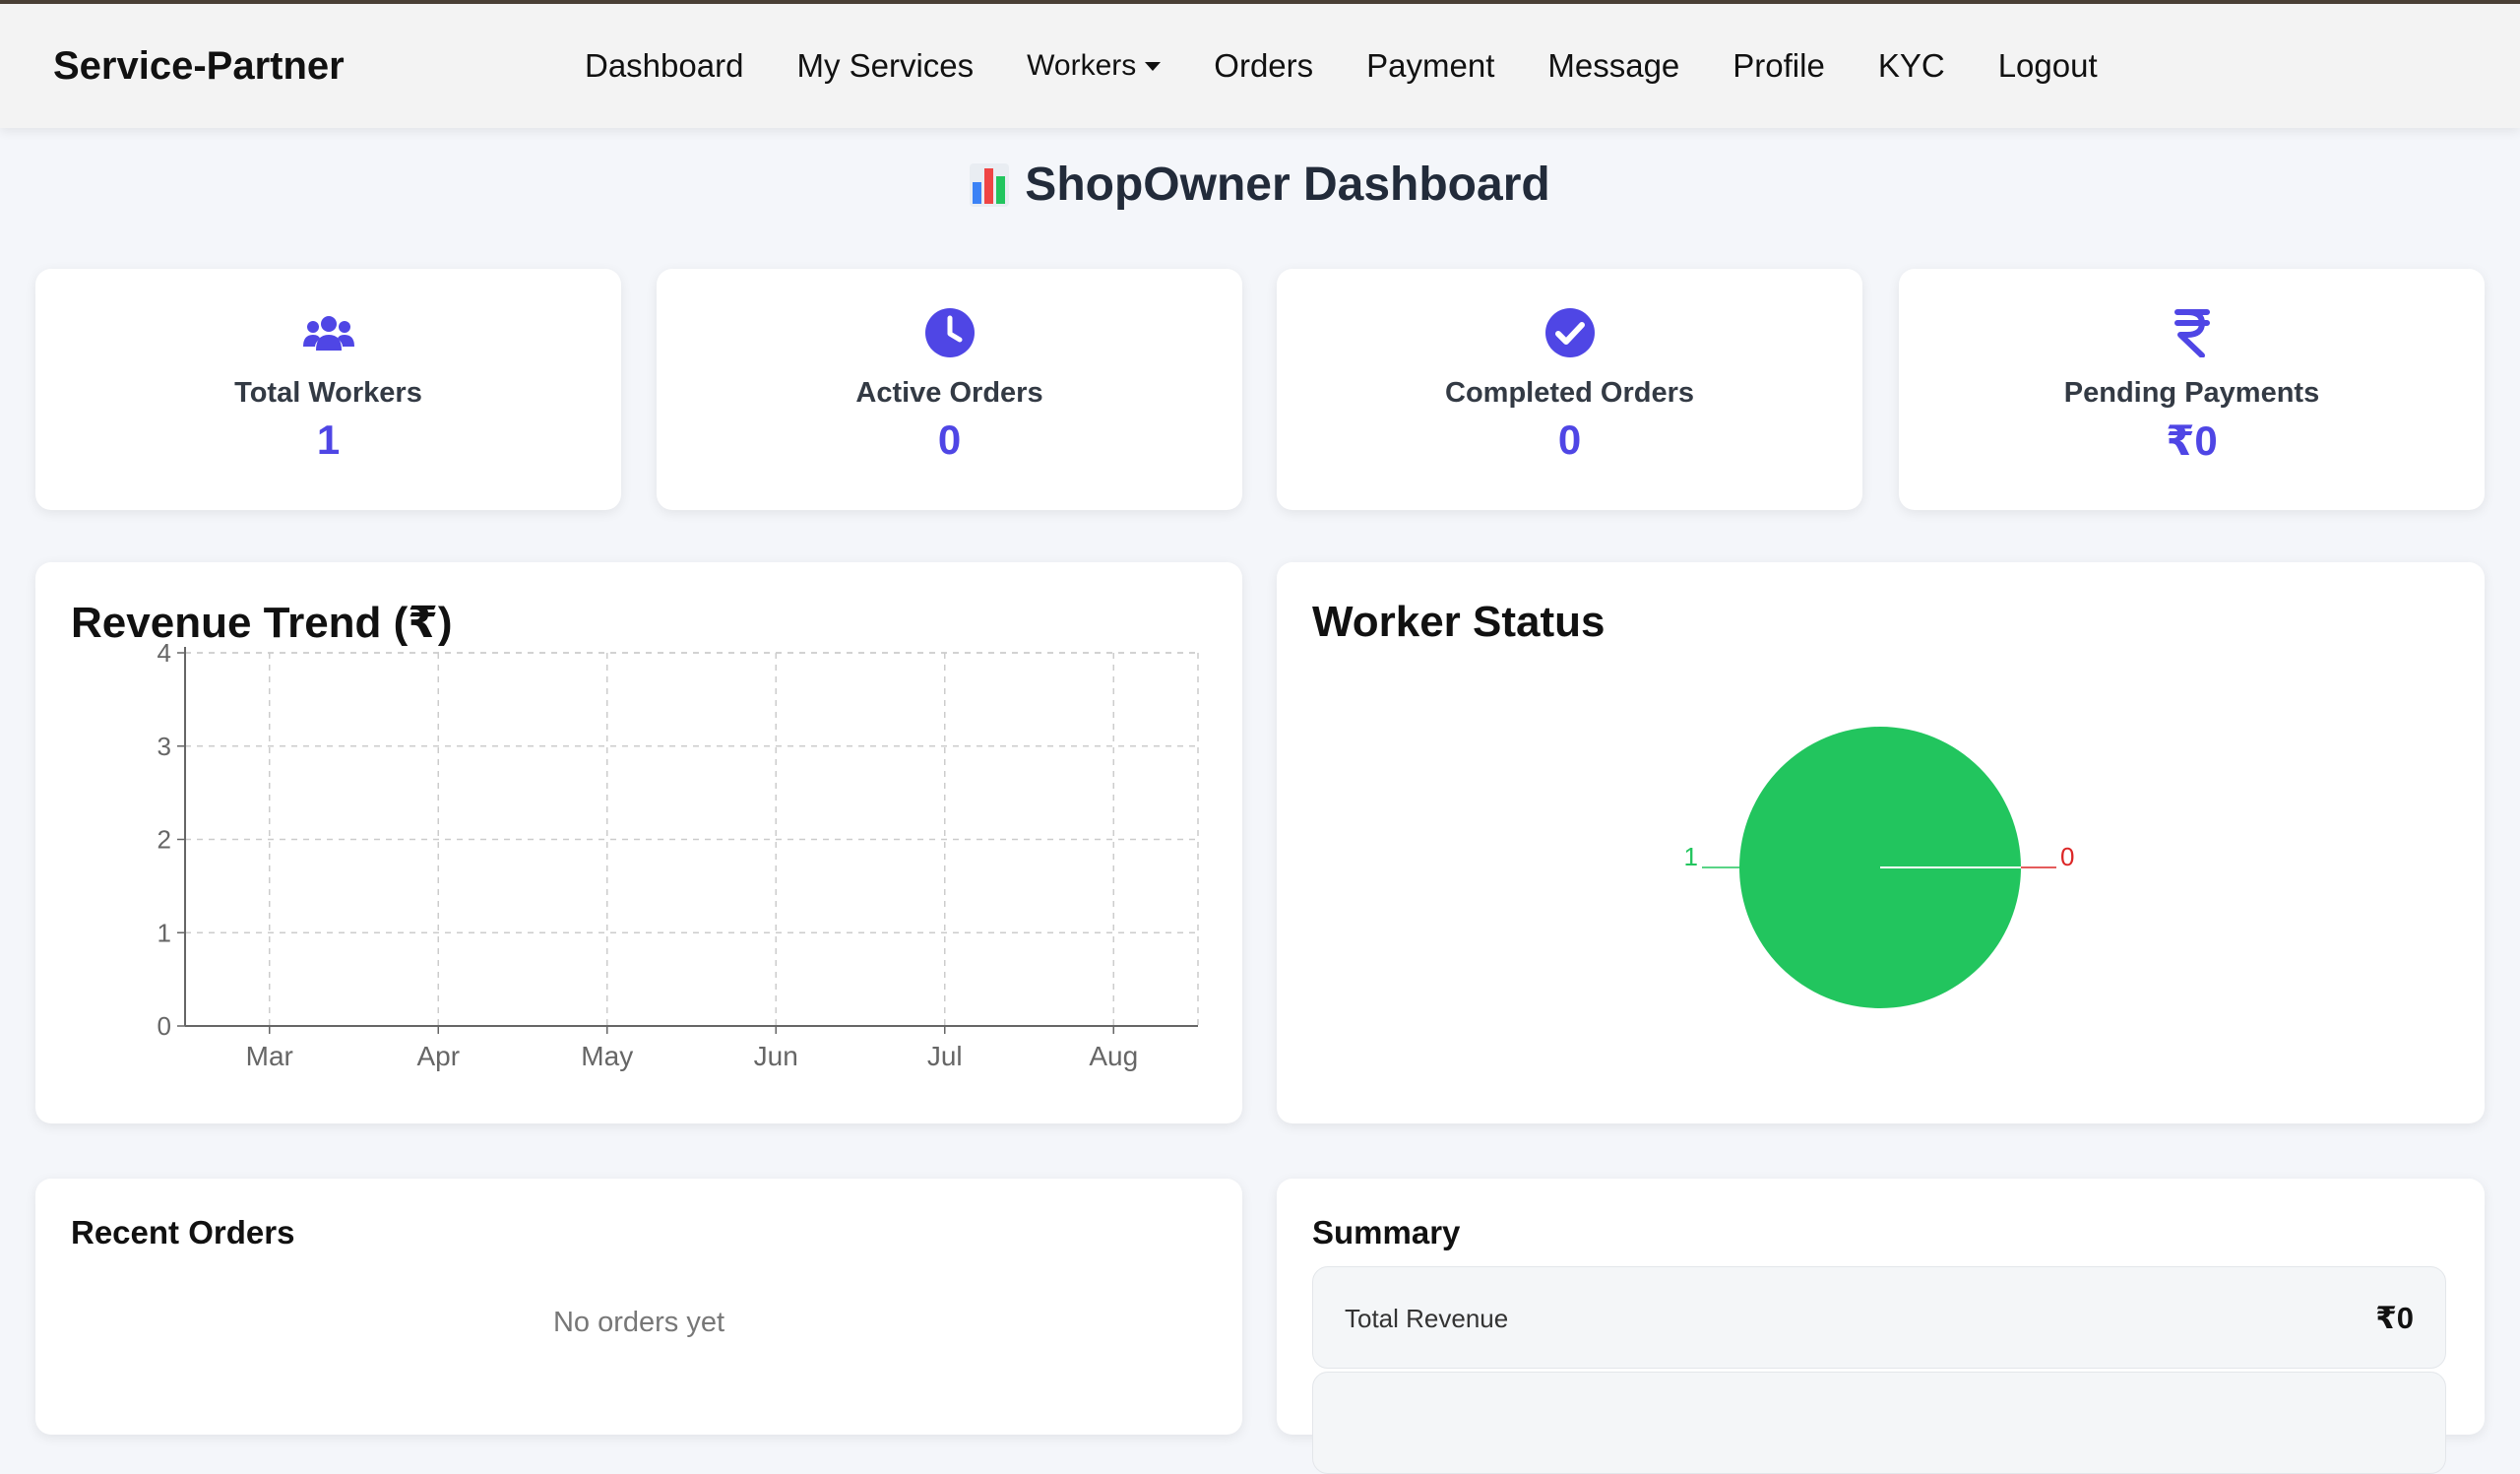 Image resolution: width=2520 pixels, height=1474 pixels. Describe the element at coordinates (949, 393) in the screenshot. I see `stat-label: Active Orders` at that location.